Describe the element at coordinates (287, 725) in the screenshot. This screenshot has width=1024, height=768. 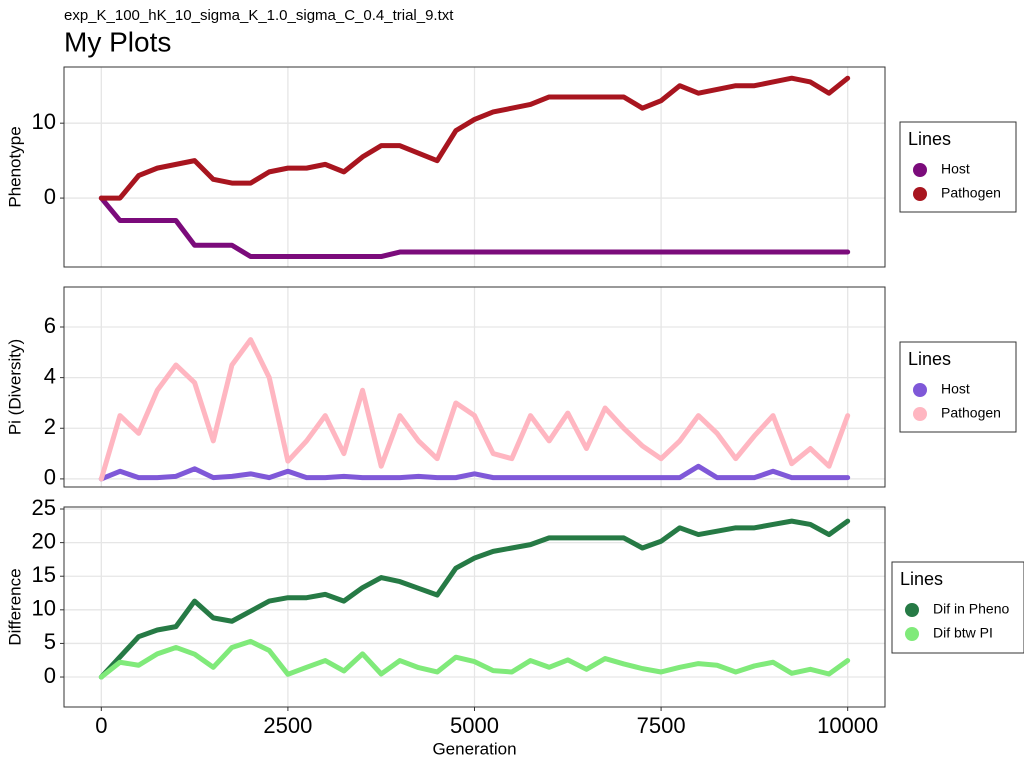
I see `x-tick-label: 2500` at that location.